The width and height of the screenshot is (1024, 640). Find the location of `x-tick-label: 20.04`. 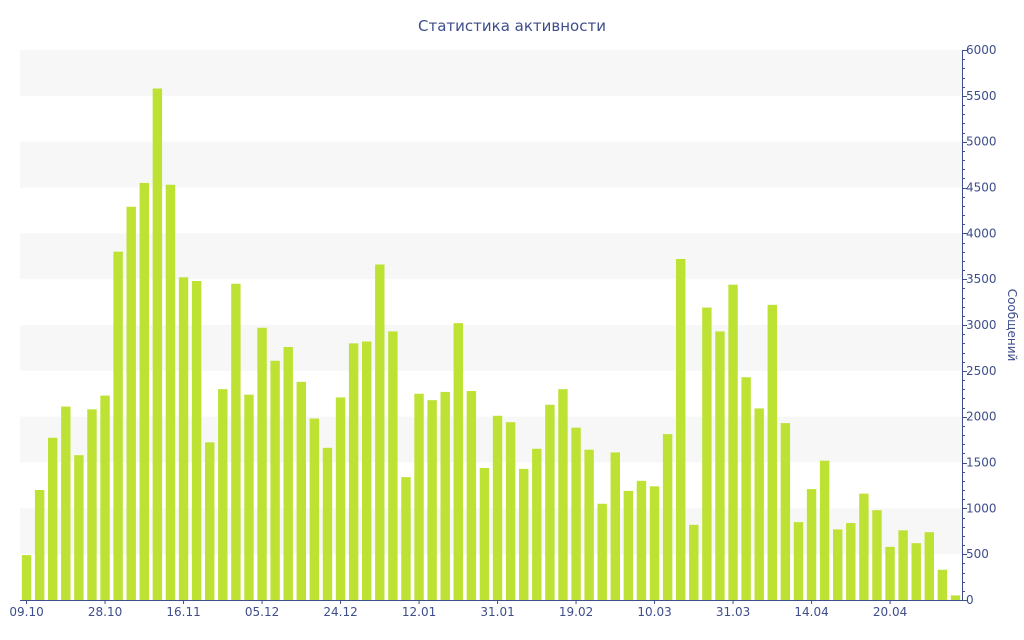

x-tick-label: 20.04 is located at coordinates (890, 612).